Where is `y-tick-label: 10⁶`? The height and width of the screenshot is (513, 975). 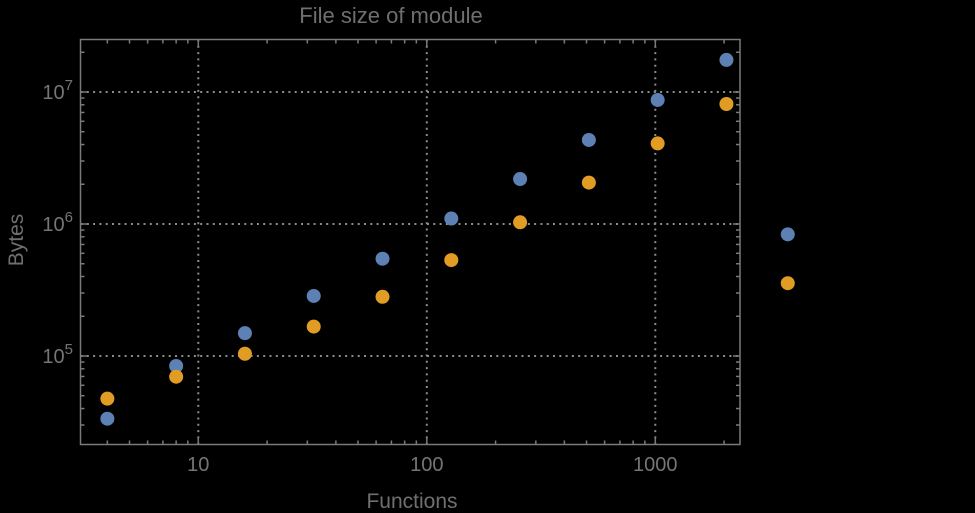
y-tick-label: 10⁶ is located at coordinates (57, 222).